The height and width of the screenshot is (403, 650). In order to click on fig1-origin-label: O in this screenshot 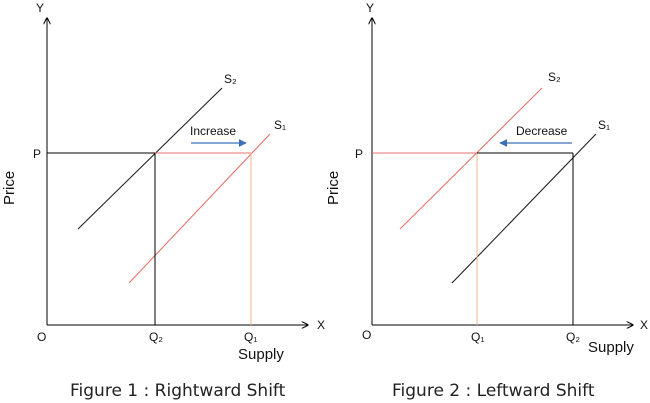, I will do `click(41, 337)`.